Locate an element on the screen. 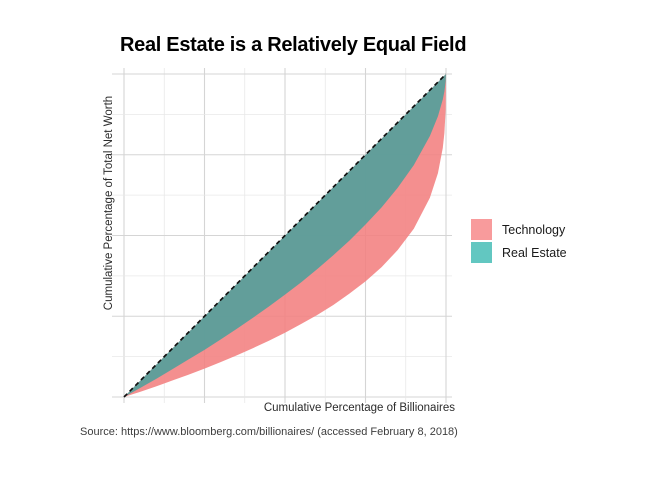 The image size is (672, 480). legend-label-real-estate: Real Estate is located at coordinates (534, 252).